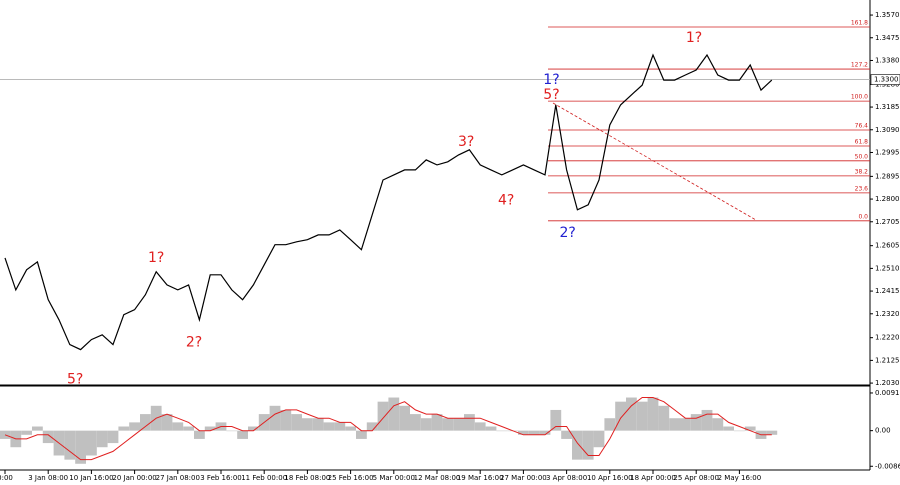  What do you see at coordinates (859, 23) in the screenshot?
I see `fib-label: 161.8` at bounding box center [859, 23].